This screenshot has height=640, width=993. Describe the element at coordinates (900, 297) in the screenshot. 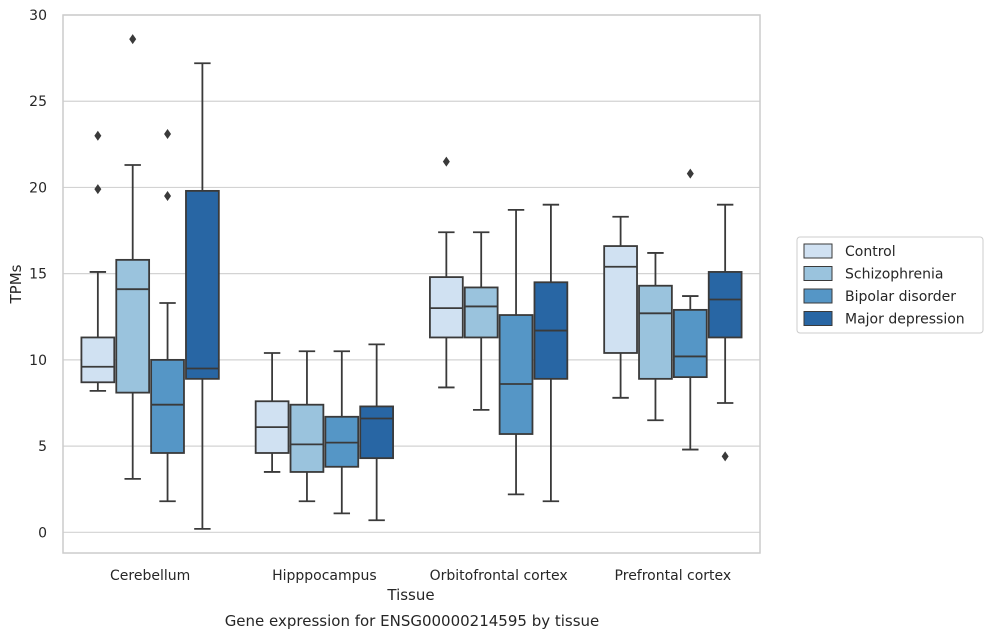

I see `legend-label: Bipolar disorder` at that location.